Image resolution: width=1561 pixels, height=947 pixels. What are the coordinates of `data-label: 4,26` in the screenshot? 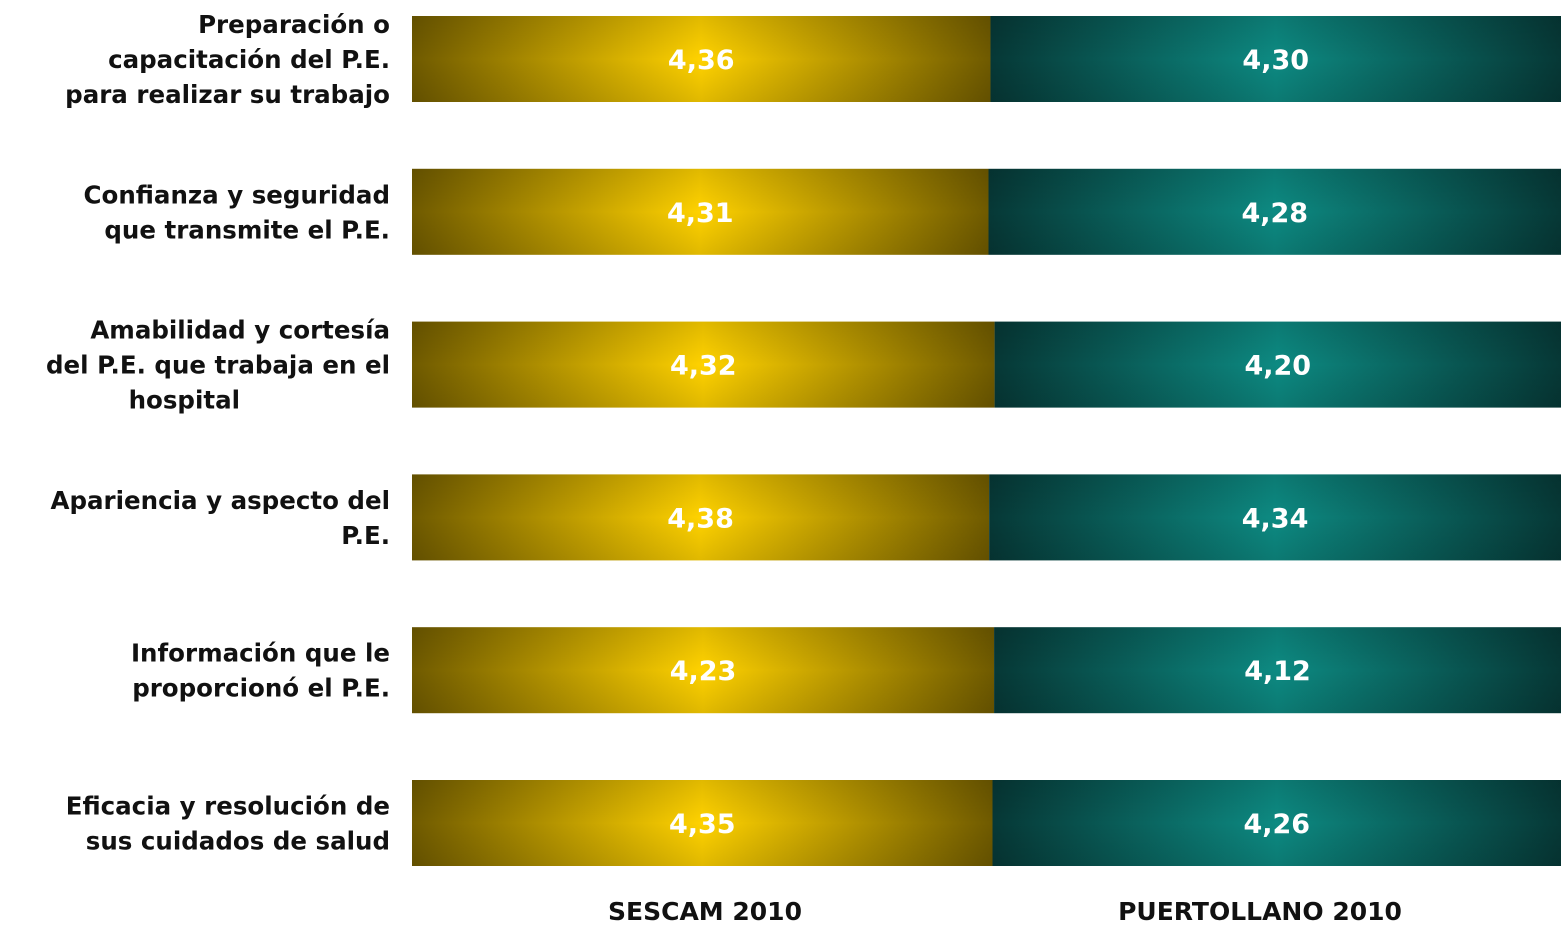 It's located at (1276, 824).